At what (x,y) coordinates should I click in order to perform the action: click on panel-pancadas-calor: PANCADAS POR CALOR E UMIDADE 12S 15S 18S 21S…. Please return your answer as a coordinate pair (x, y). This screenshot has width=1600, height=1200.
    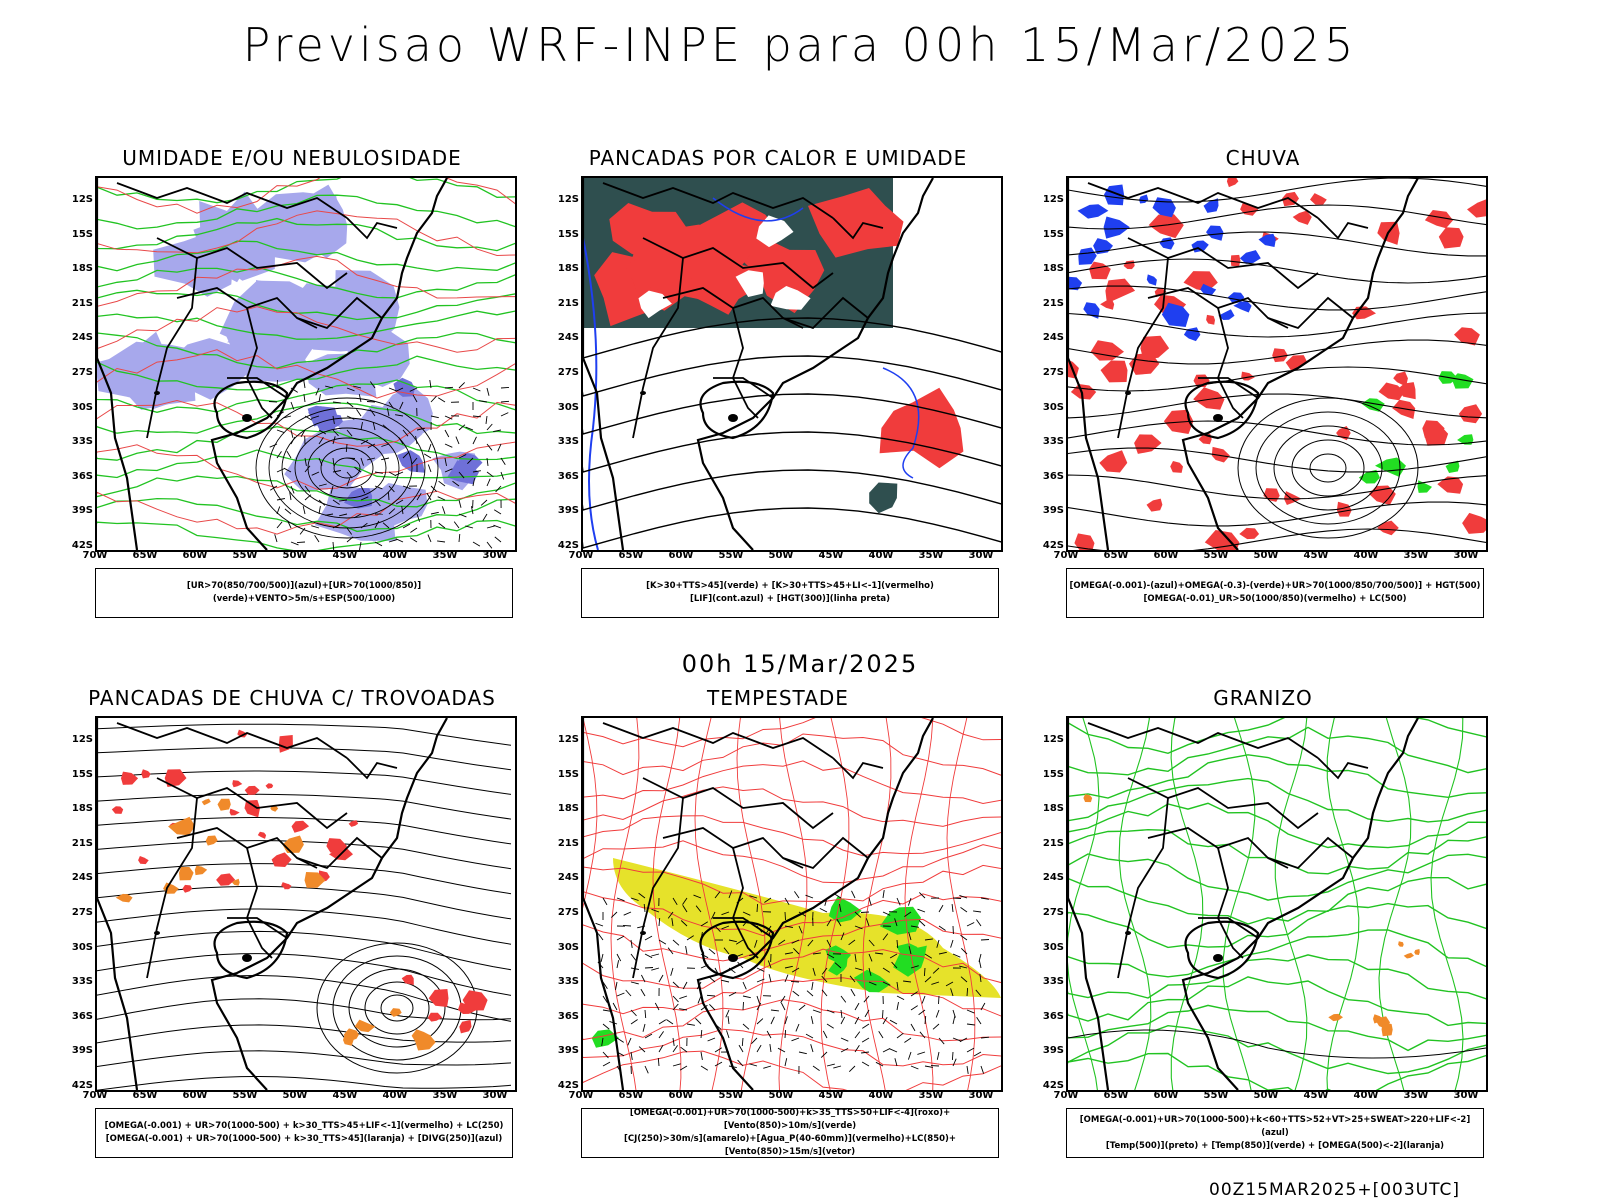
    Looking at the image, I should click on (778, 382).